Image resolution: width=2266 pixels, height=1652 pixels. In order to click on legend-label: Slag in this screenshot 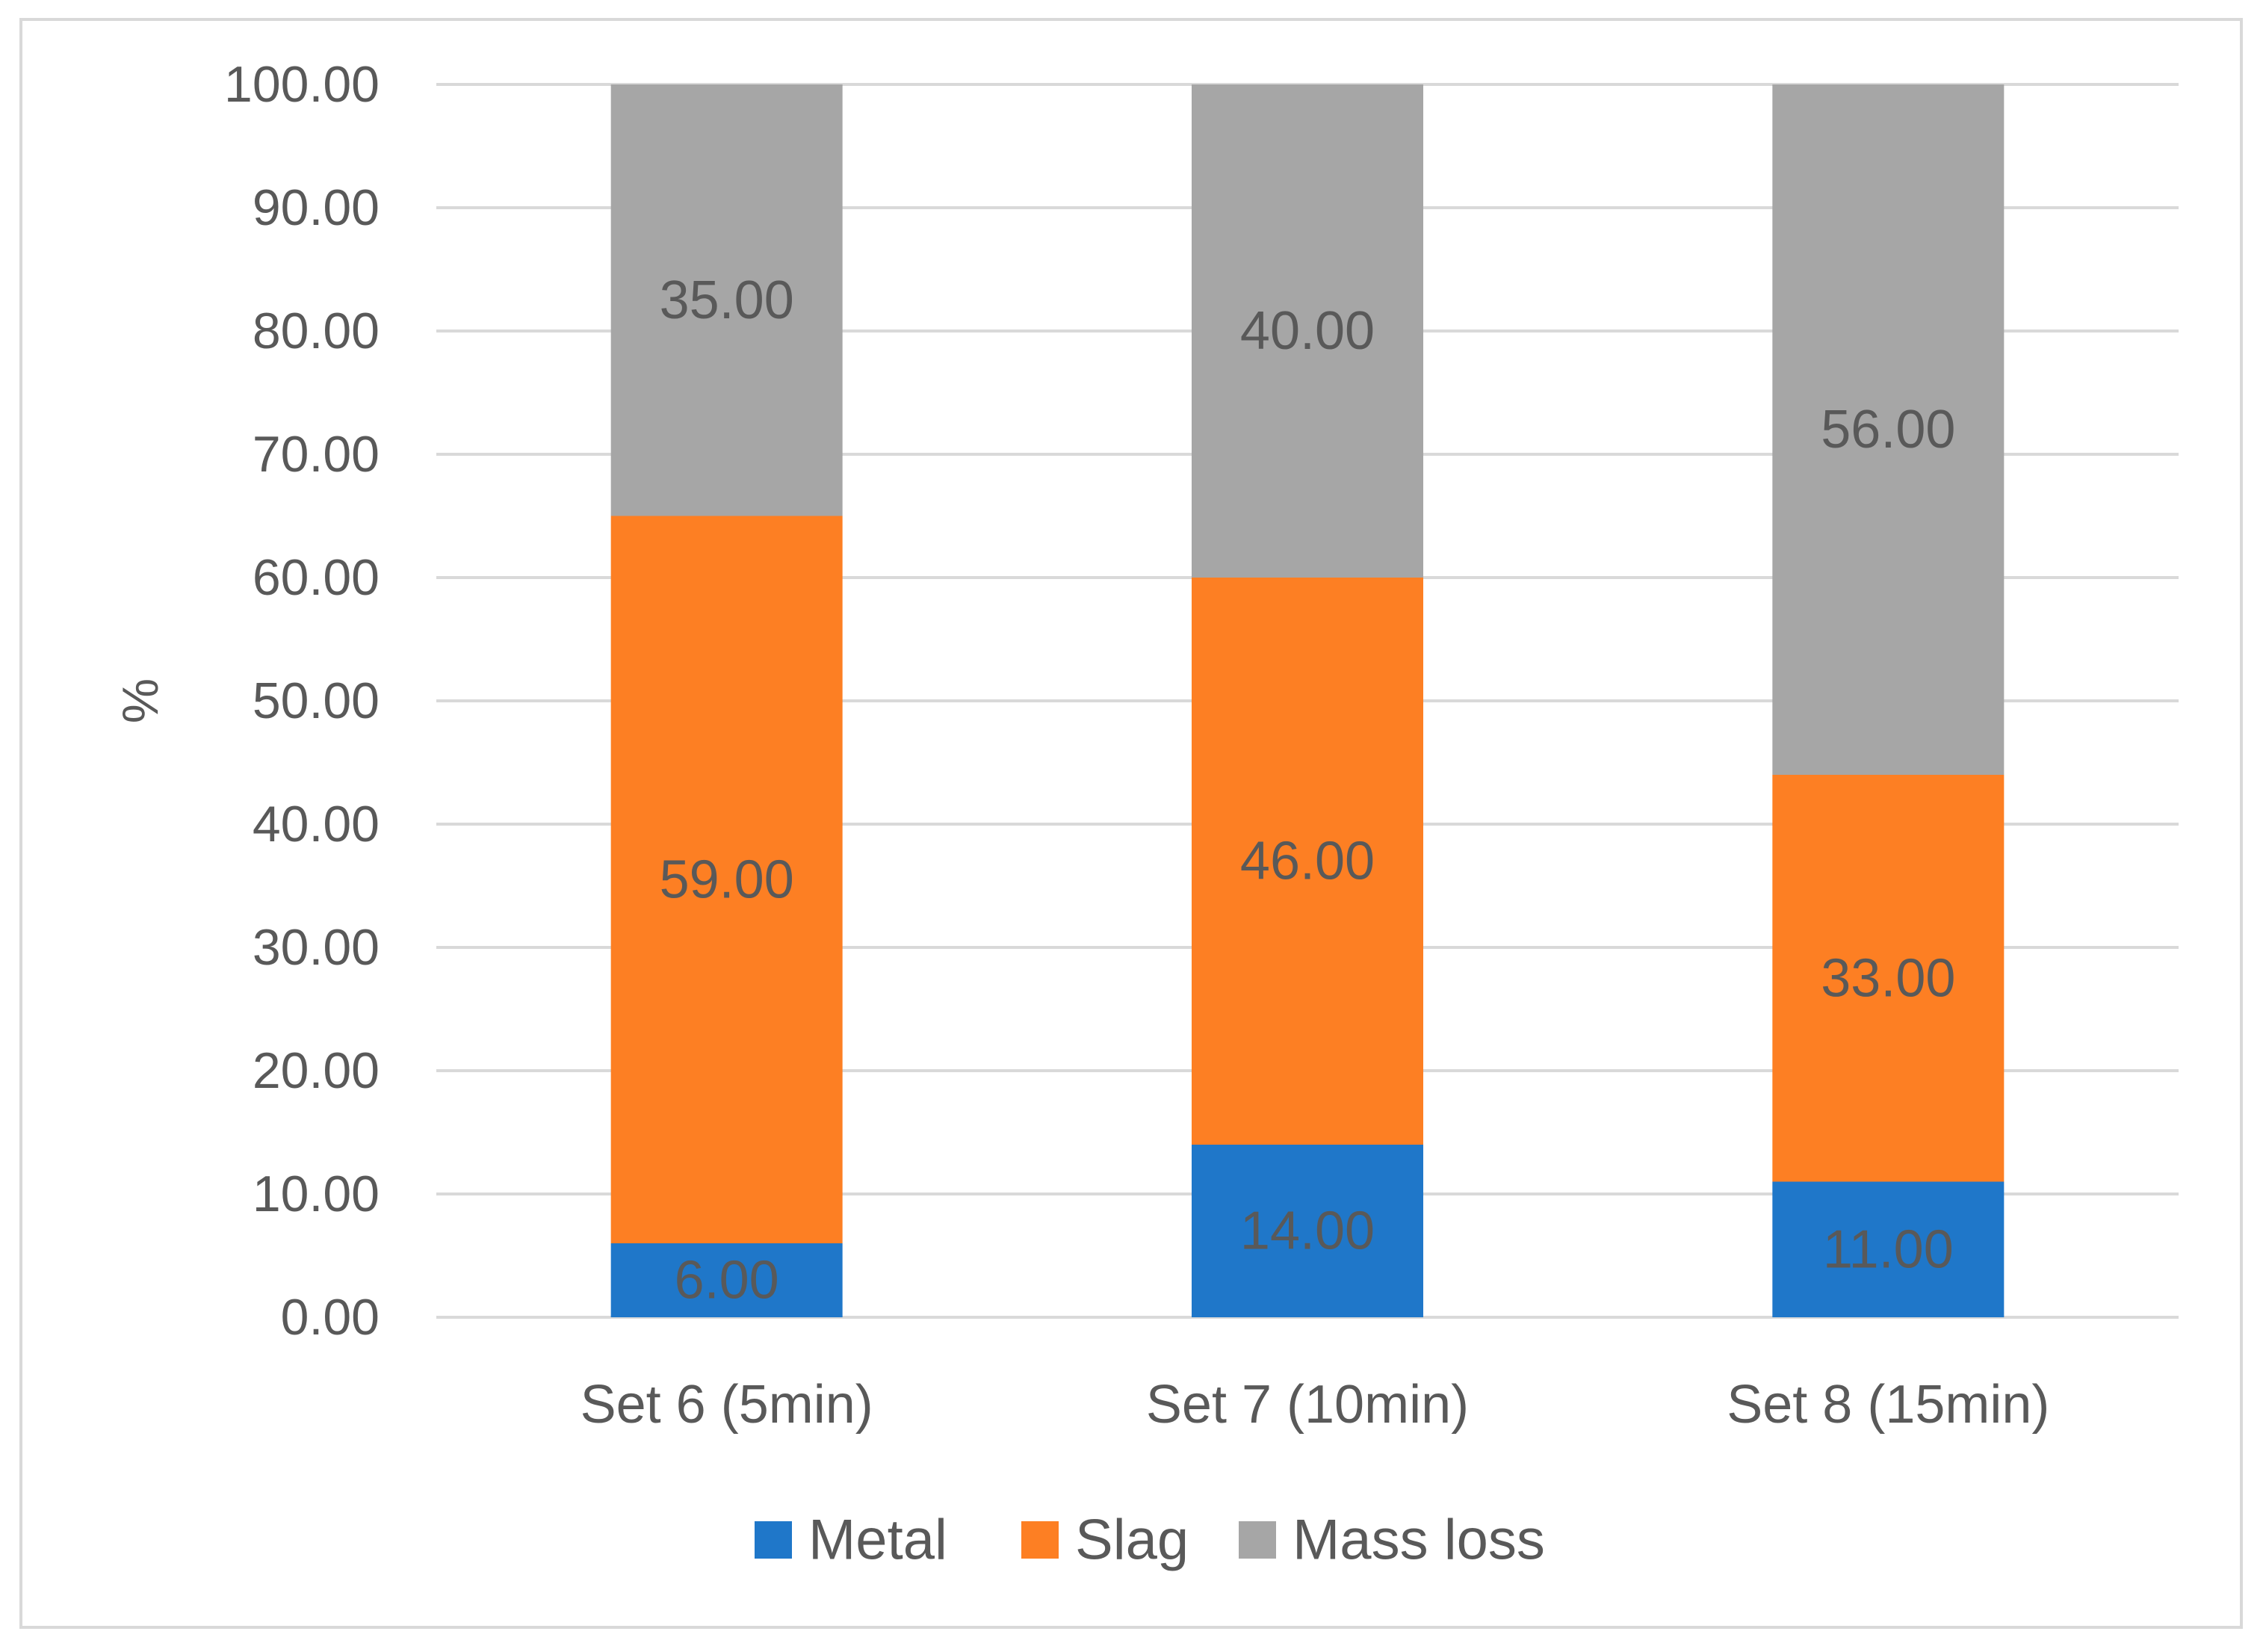, I will do `click(1132, 1541)`.